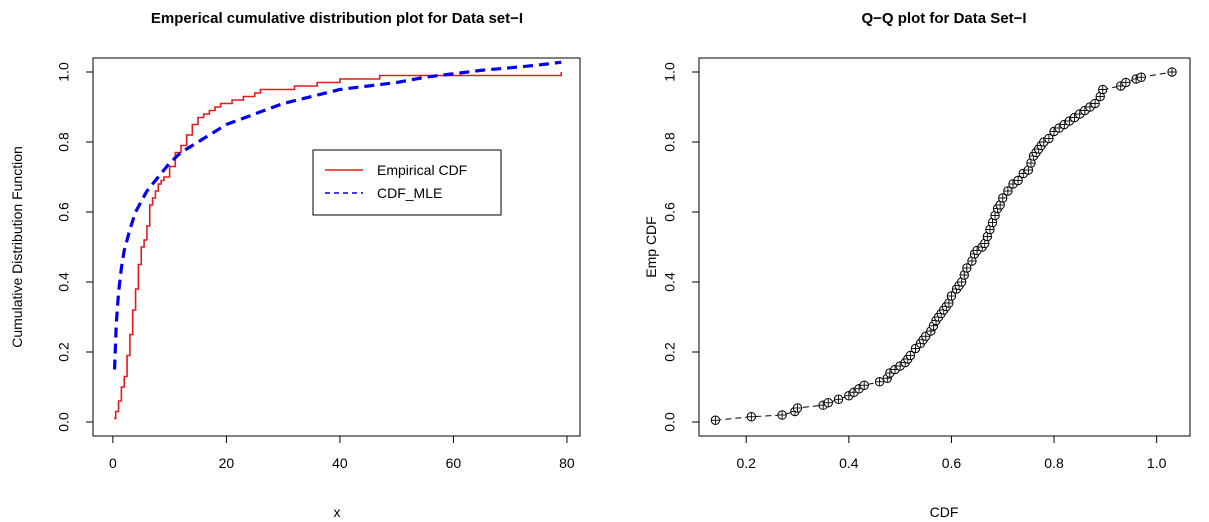  I want to click on ecdf-legend: Empirical CDF CDF_MLE, so click(407, 182).